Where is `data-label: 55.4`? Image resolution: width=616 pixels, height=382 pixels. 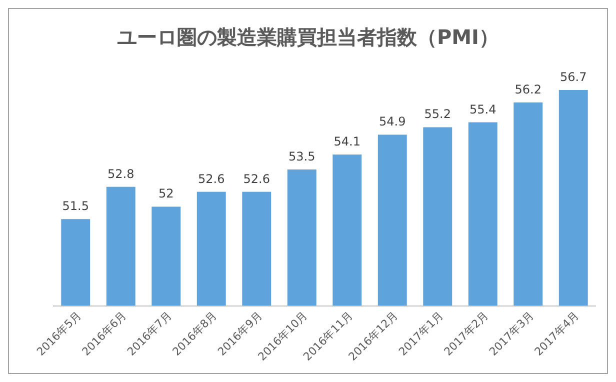 data-label: 55.4 is located at coordinates (483, 109).